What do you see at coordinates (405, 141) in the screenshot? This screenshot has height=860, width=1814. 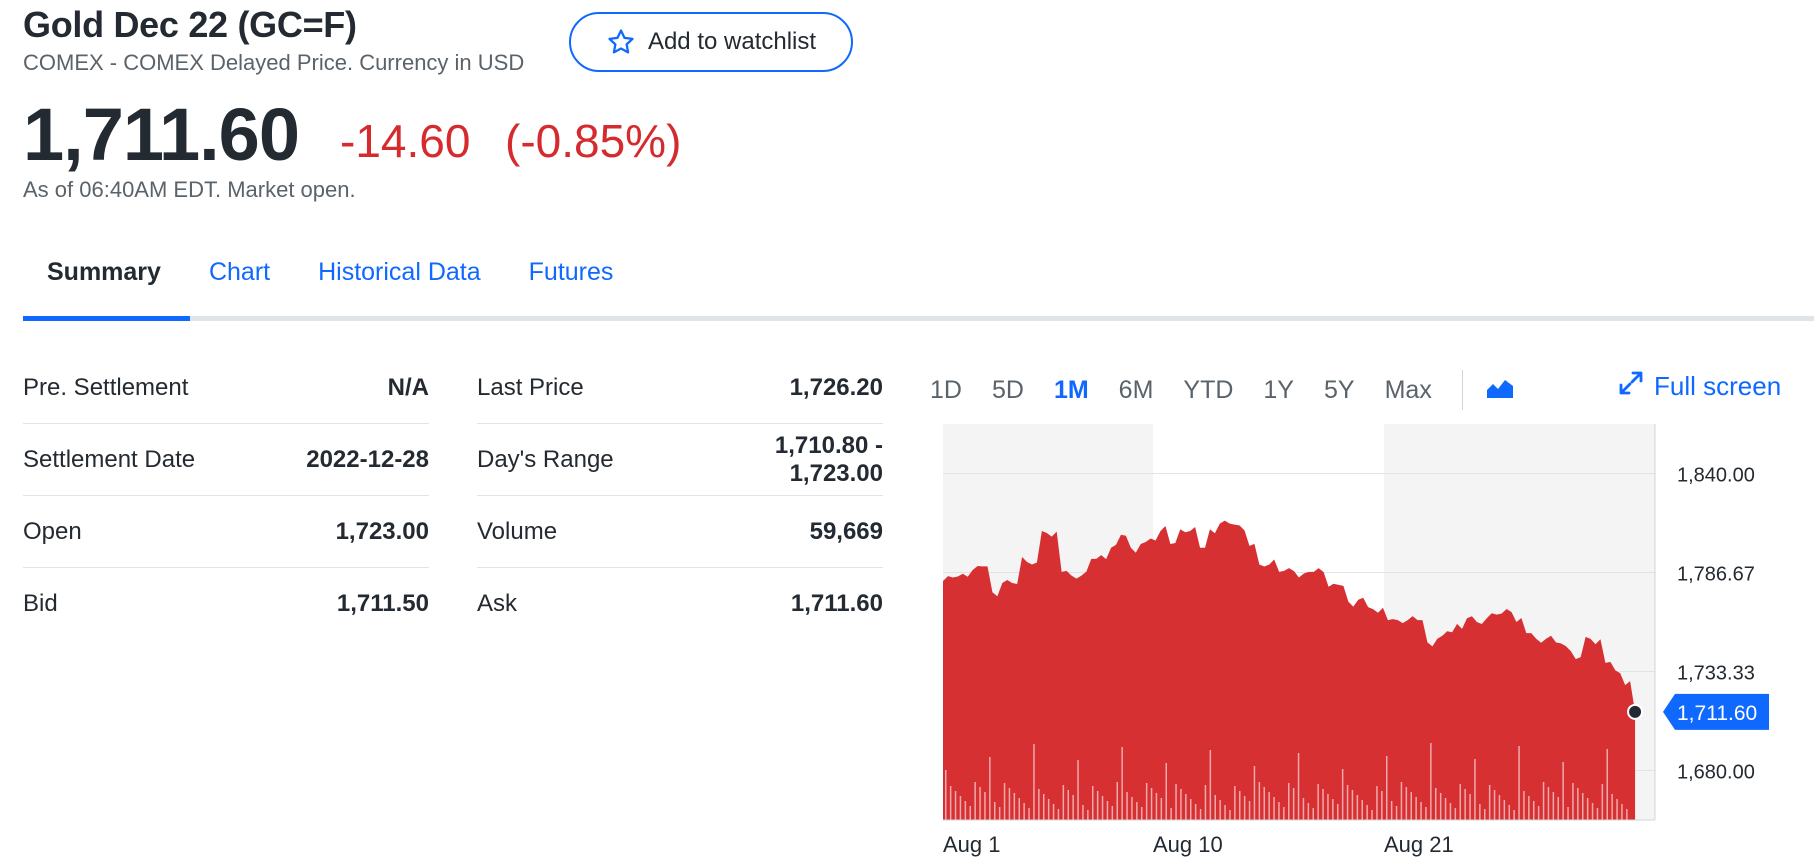 I see `price-change: -14.60` at bounding box center [405, 141].